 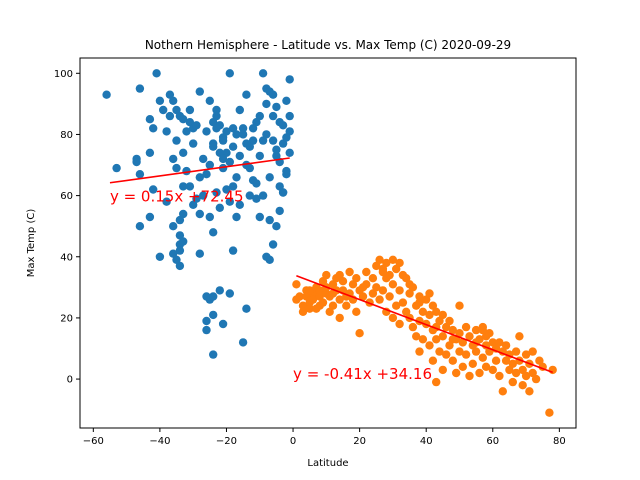 What do you see at coordinates (159, 441) in the screenshot?
I see `x-tick-label: −40` at bounding box center [159, 441].